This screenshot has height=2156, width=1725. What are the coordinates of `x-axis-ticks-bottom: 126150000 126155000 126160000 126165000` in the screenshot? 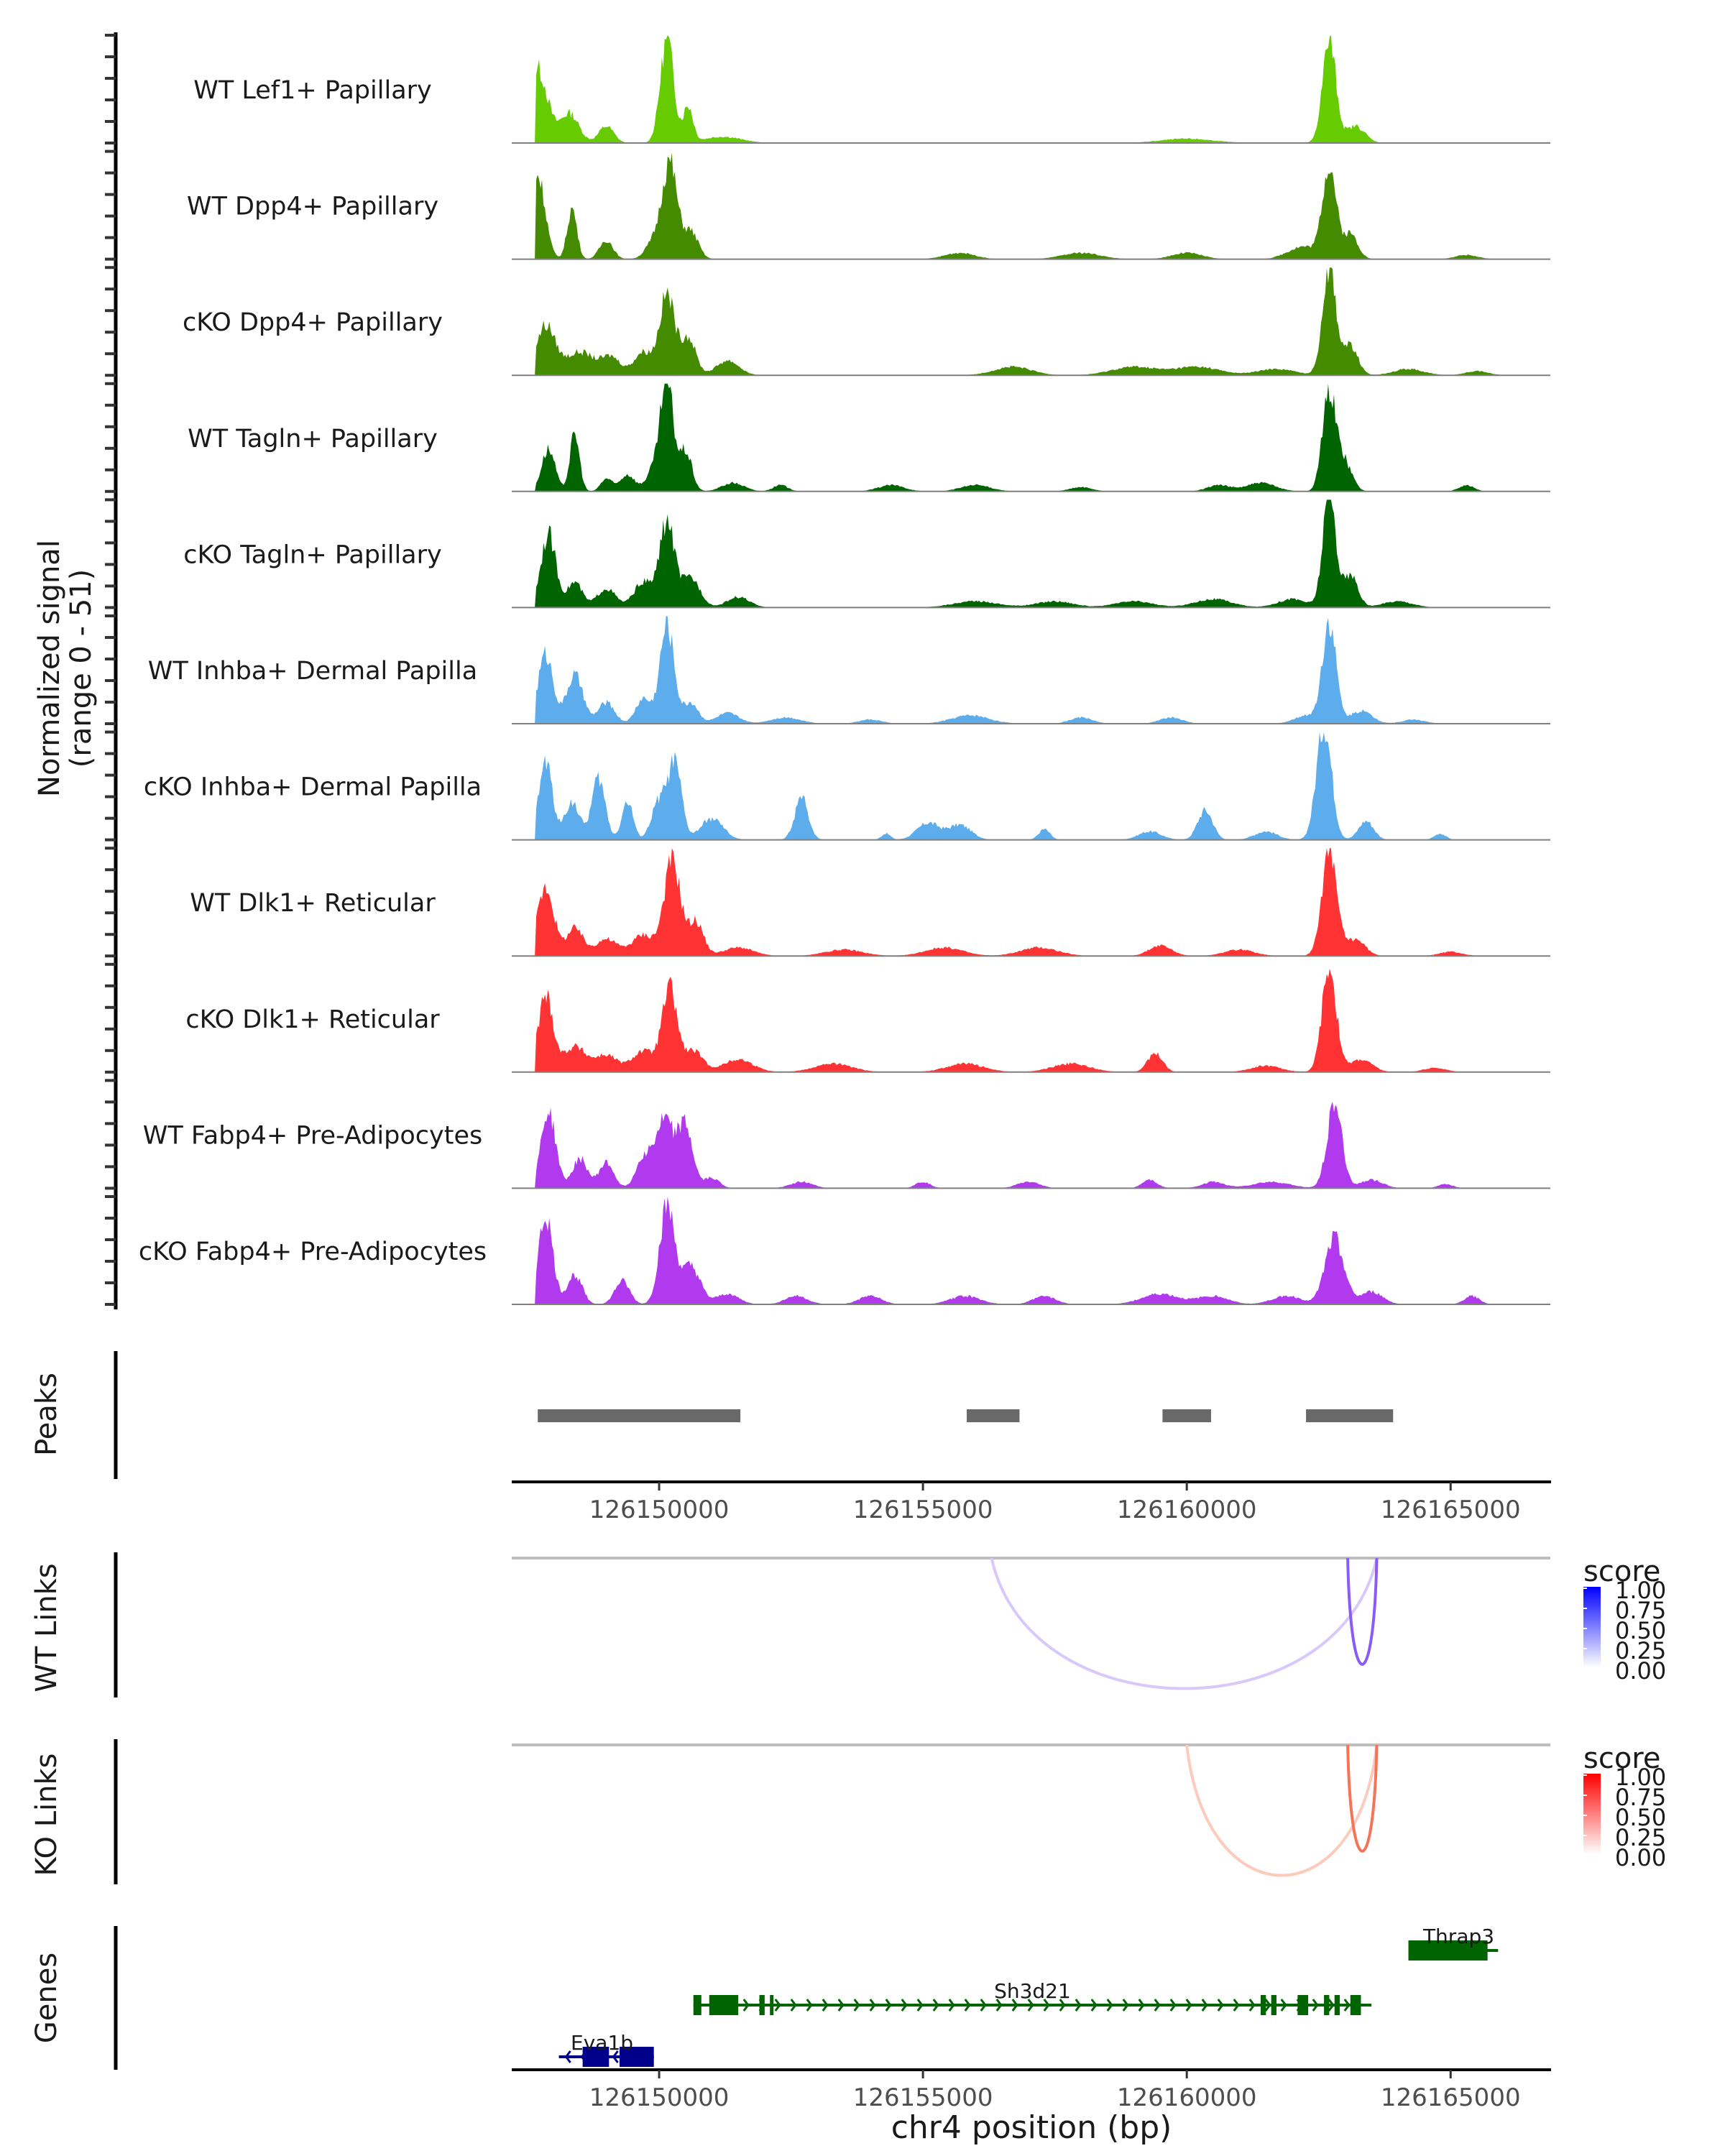 It's located at (1055, 2091).